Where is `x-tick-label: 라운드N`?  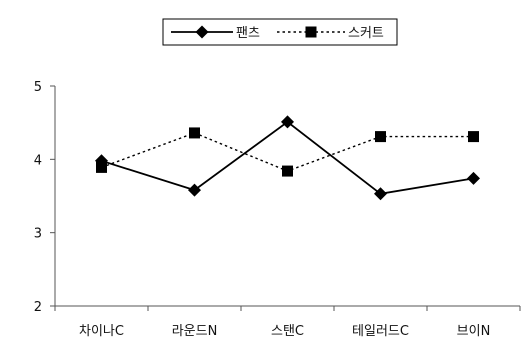
x-tick-label: 라운드N is located at coordinates (195, 331).